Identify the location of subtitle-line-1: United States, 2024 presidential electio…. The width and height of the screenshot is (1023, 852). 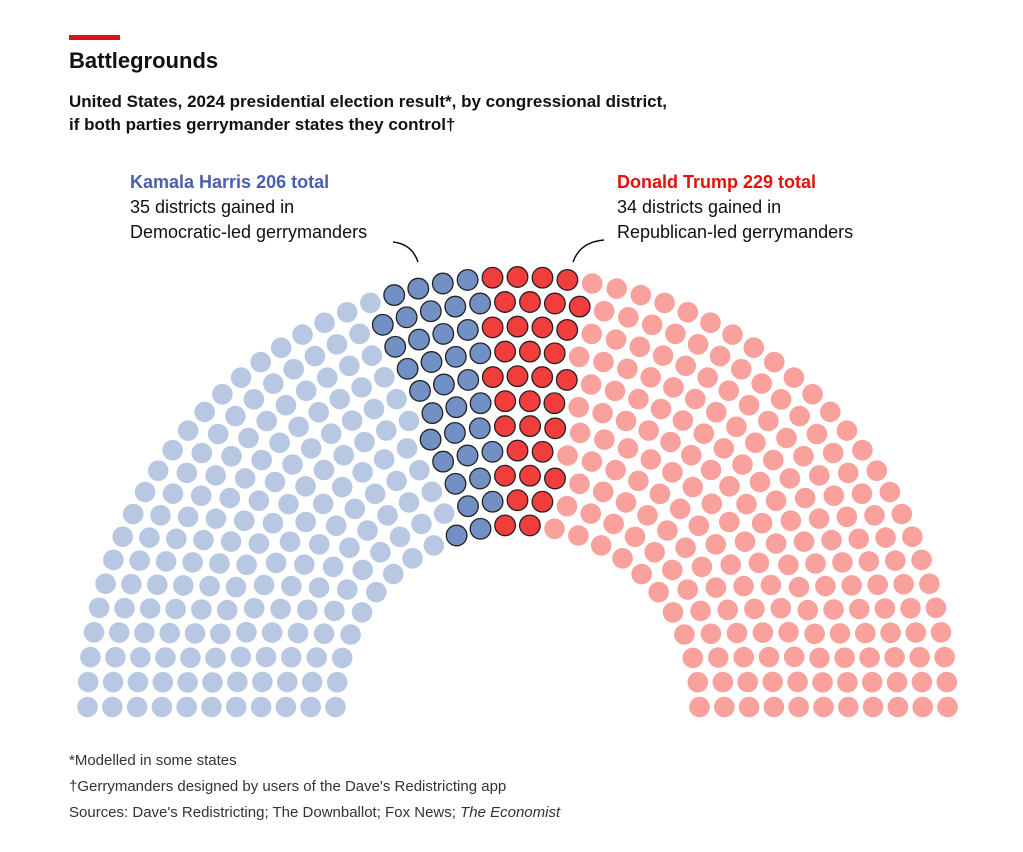
(368, 101).